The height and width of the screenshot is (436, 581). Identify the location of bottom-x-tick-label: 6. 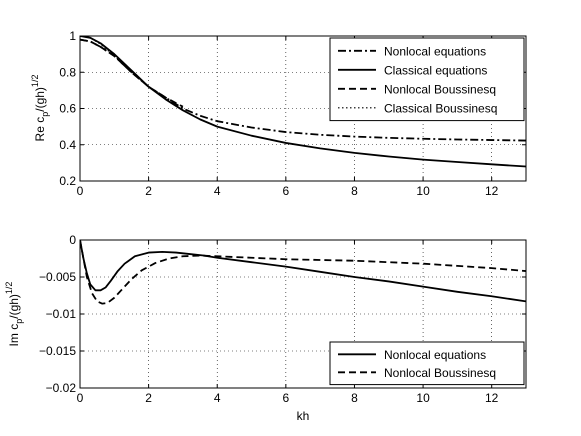
(286, 398).